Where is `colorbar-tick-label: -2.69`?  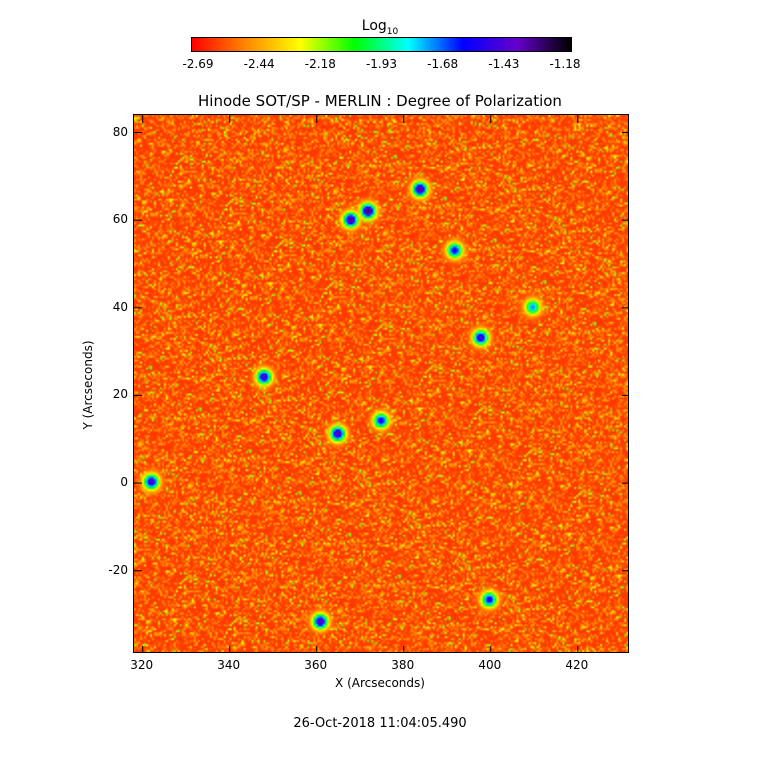 colorbar-tick-label: -2.69 is located at coordinates (198, 64).